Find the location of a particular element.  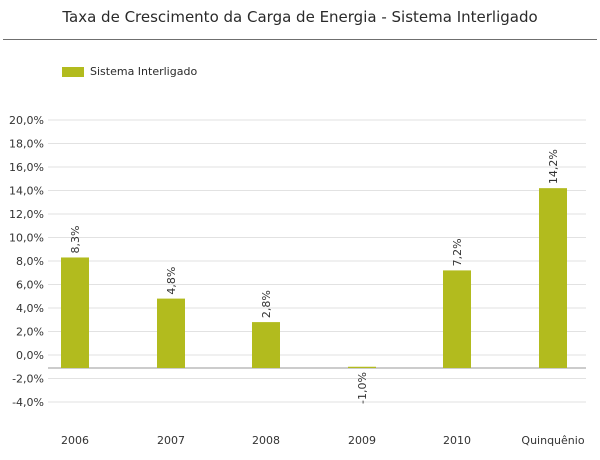

data-label: -1,0% is located at coordinates (362, 388).